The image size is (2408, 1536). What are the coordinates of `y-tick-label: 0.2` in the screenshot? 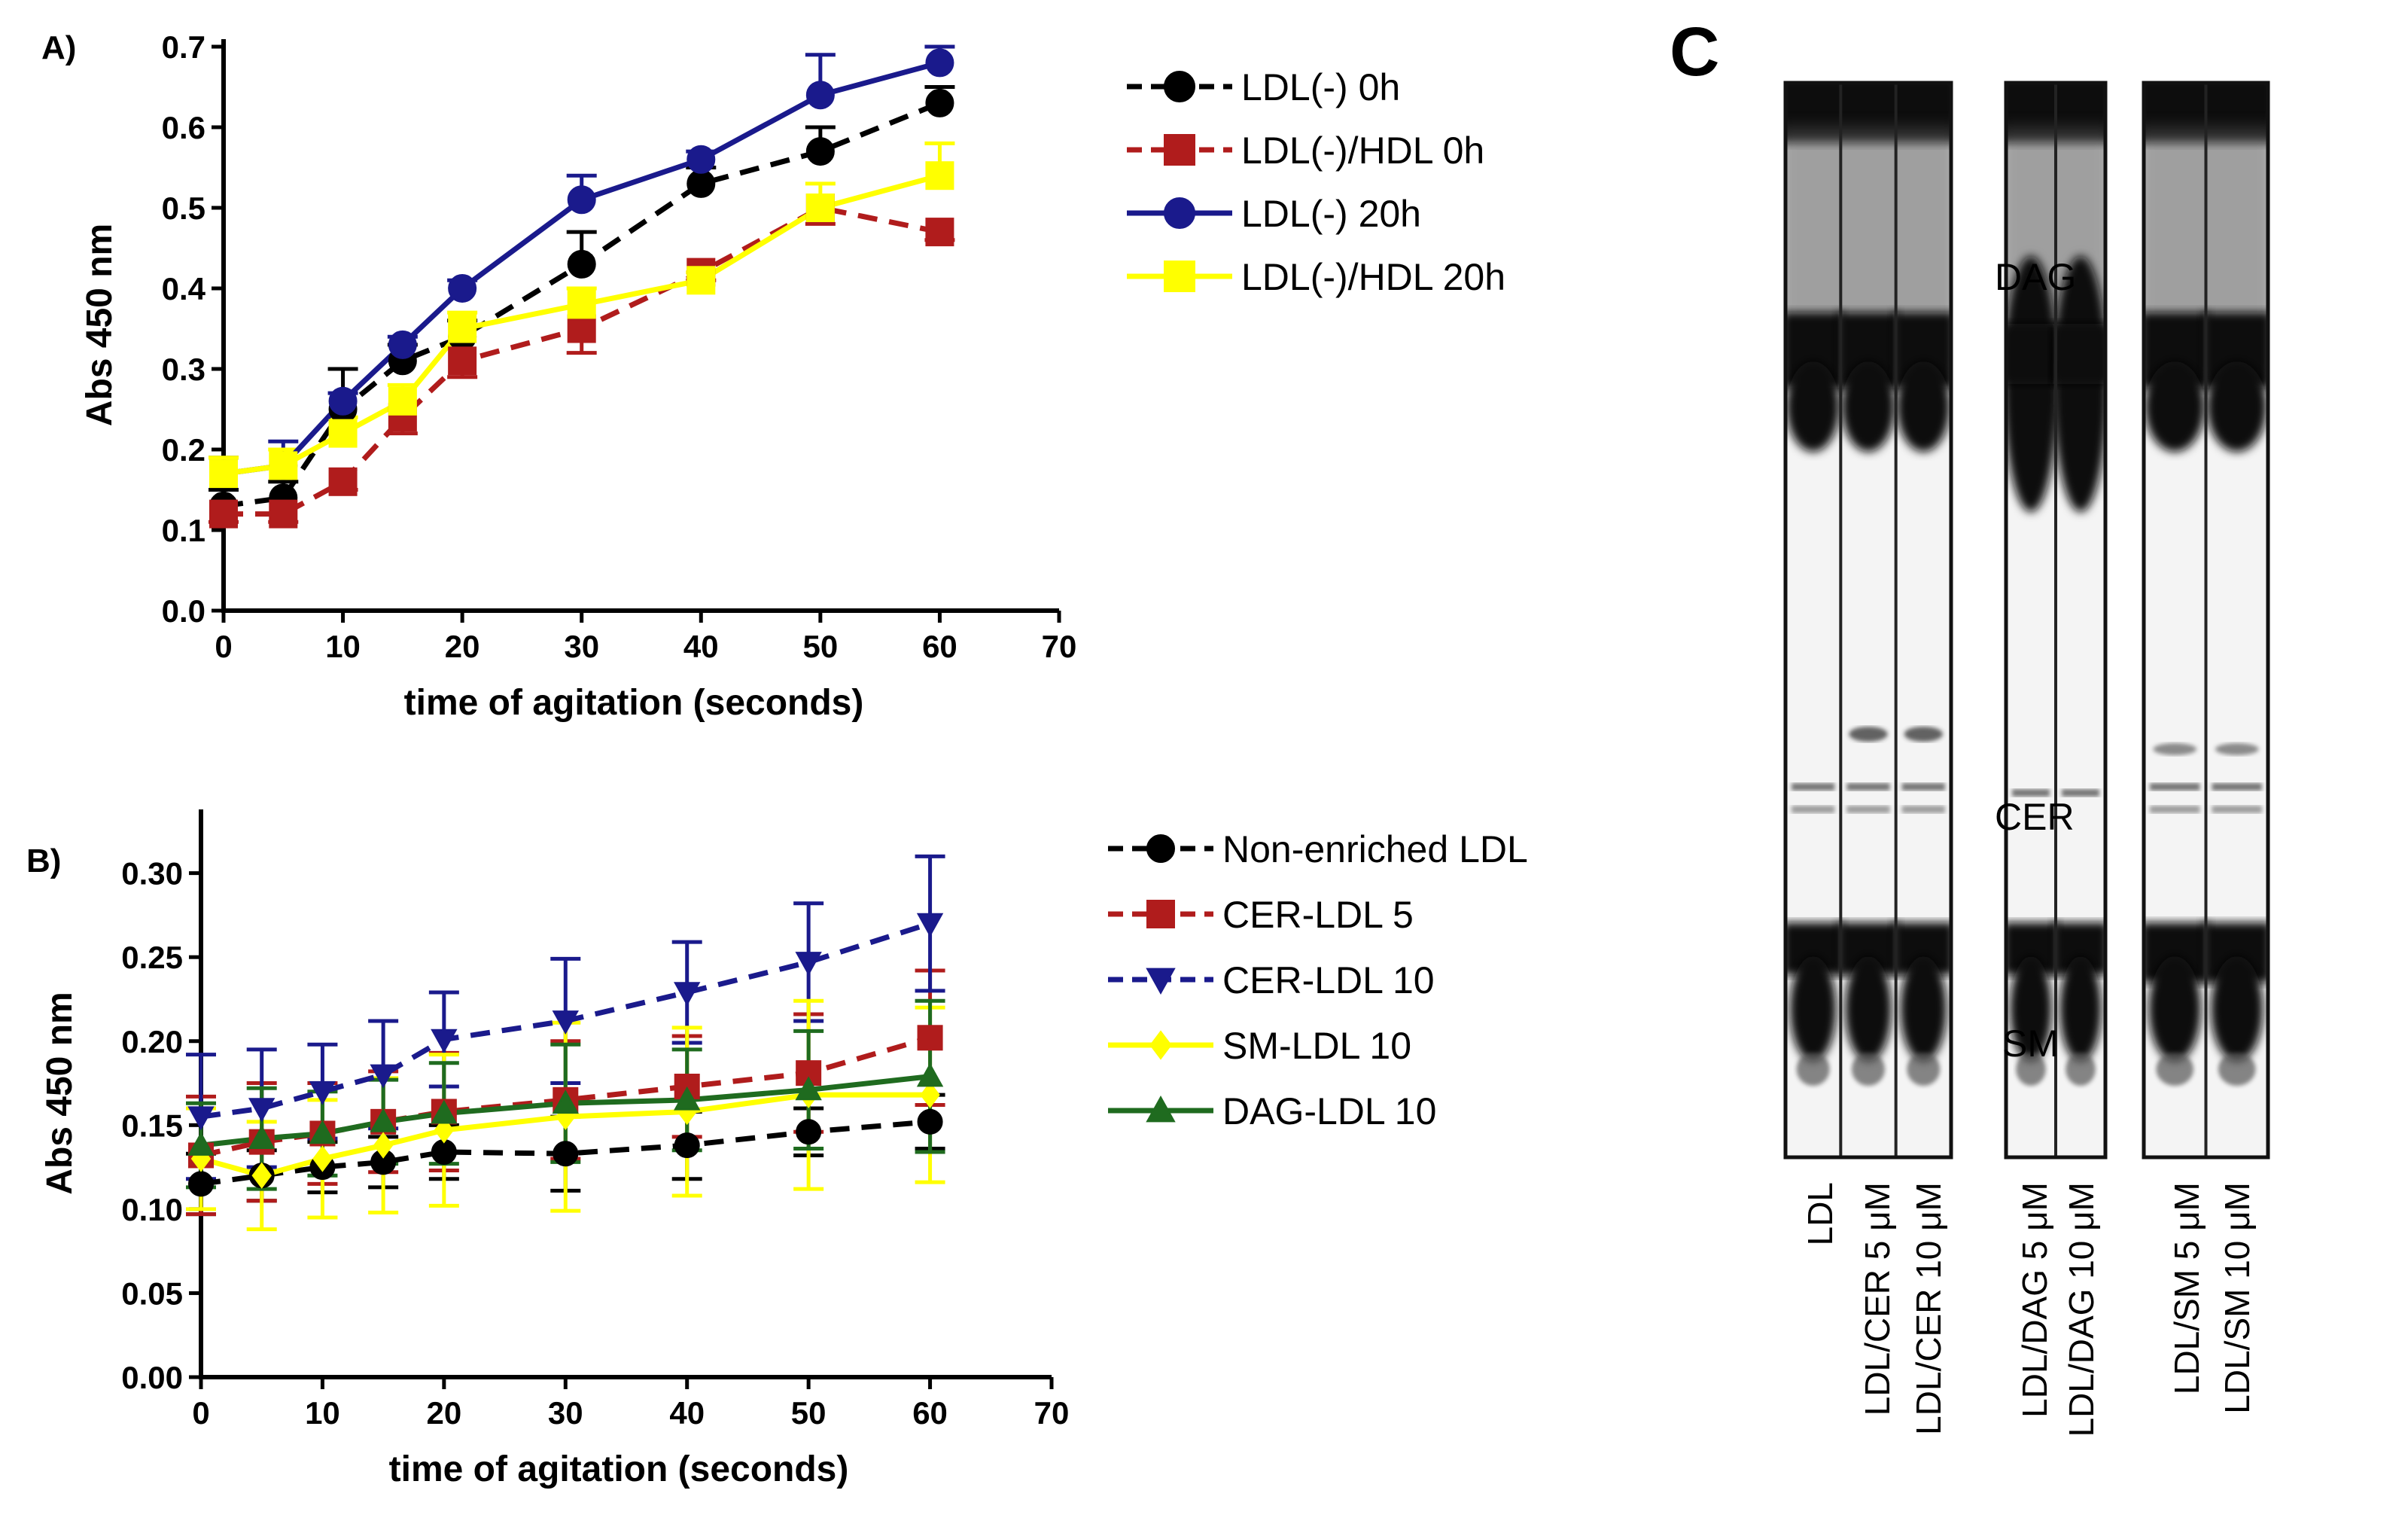 It's located at (183, 450).